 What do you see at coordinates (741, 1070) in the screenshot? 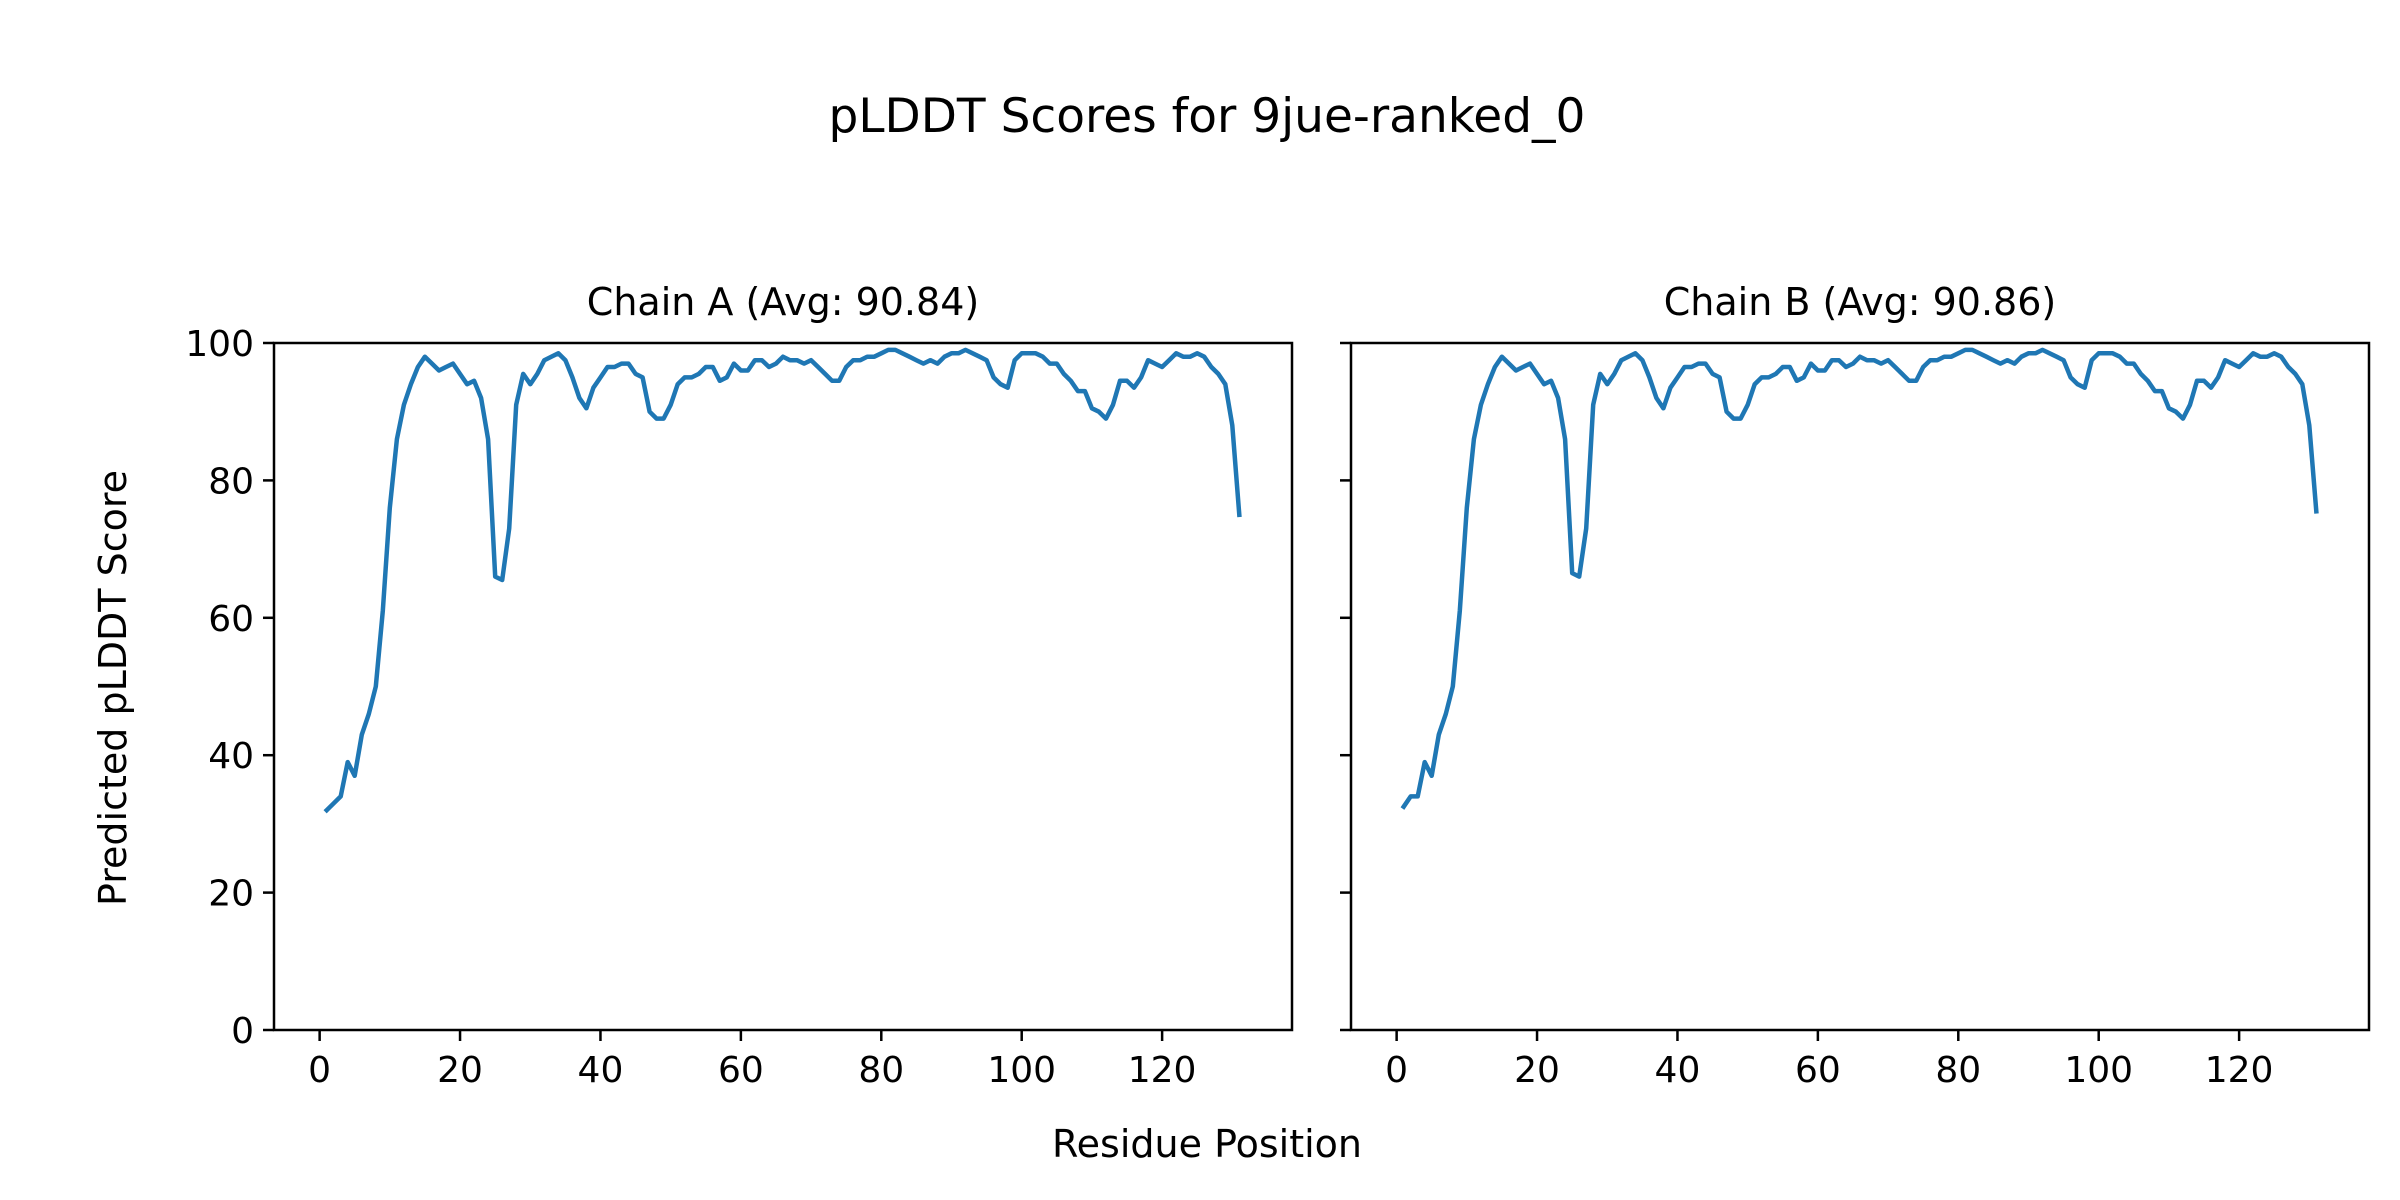
I see `chain-a-x-tick-label: 60` at bounding box center [741, 1070].